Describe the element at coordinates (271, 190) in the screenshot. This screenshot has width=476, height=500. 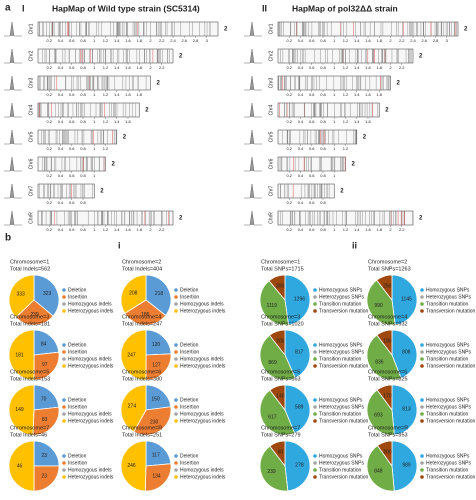
I see `chromosome-label: Chr7` at that location.